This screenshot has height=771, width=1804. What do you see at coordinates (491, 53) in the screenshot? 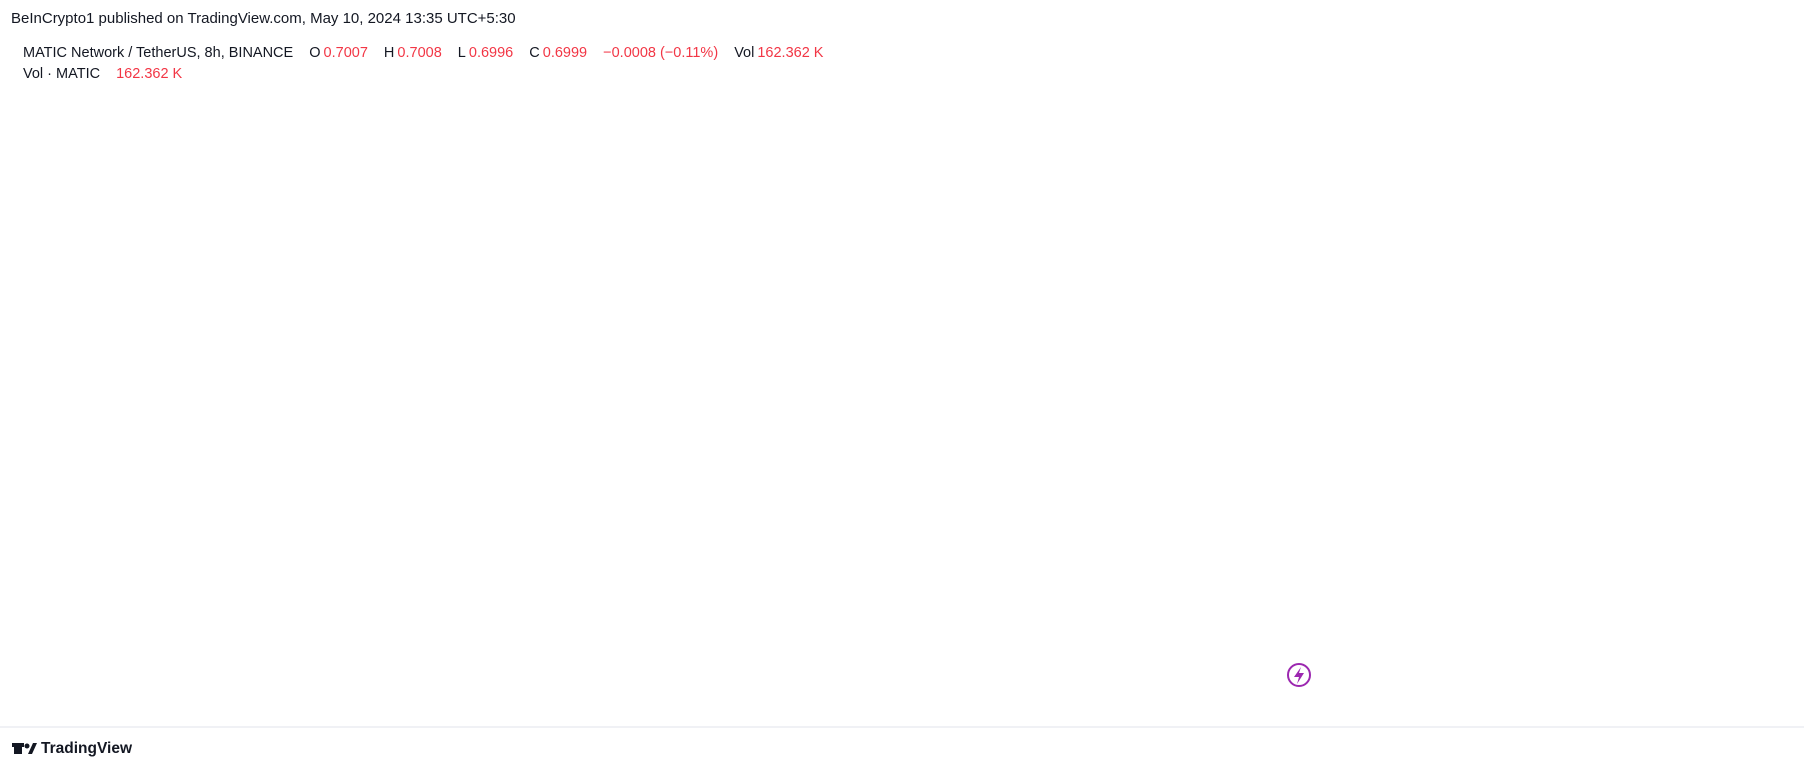
I see `l-value: 0.6996` at bounding box center [491, 53].